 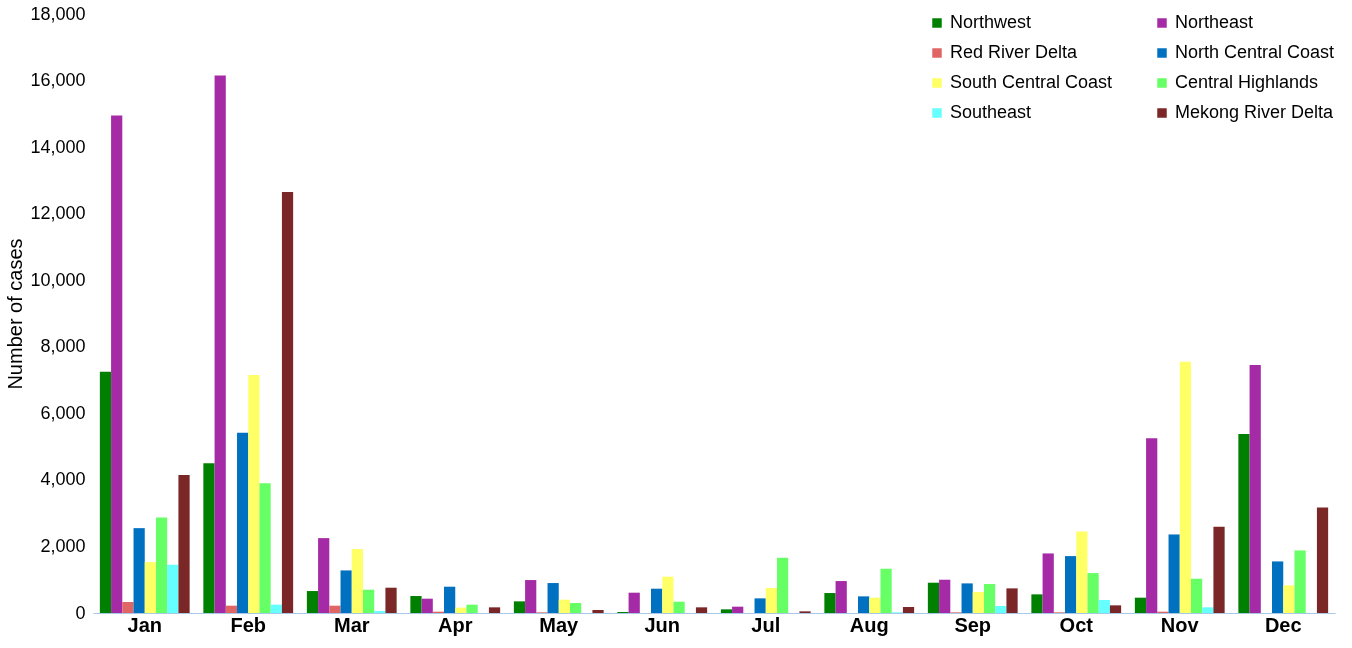 What do you see at coordinates (559, 624) in the screenshot?
I see `x-tick-label: May` at bounding box center [559, 624].